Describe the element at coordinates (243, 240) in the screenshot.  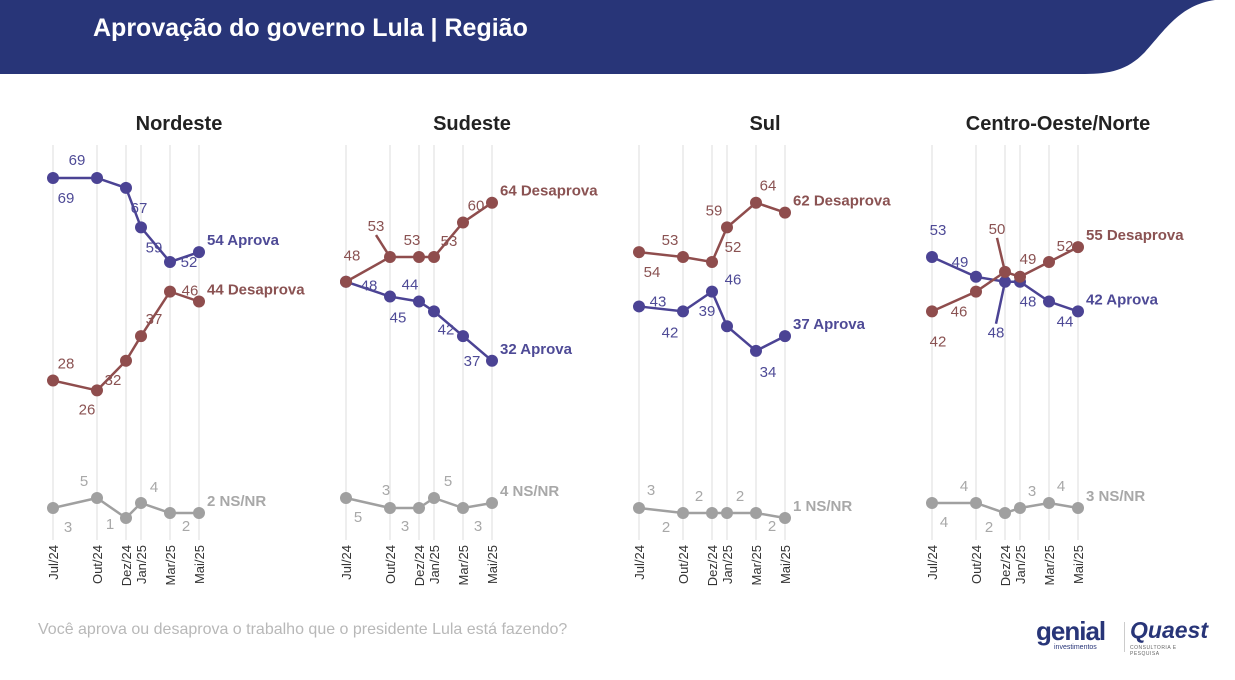
I see `aprova-end-label: 54 Aprova` at that location.